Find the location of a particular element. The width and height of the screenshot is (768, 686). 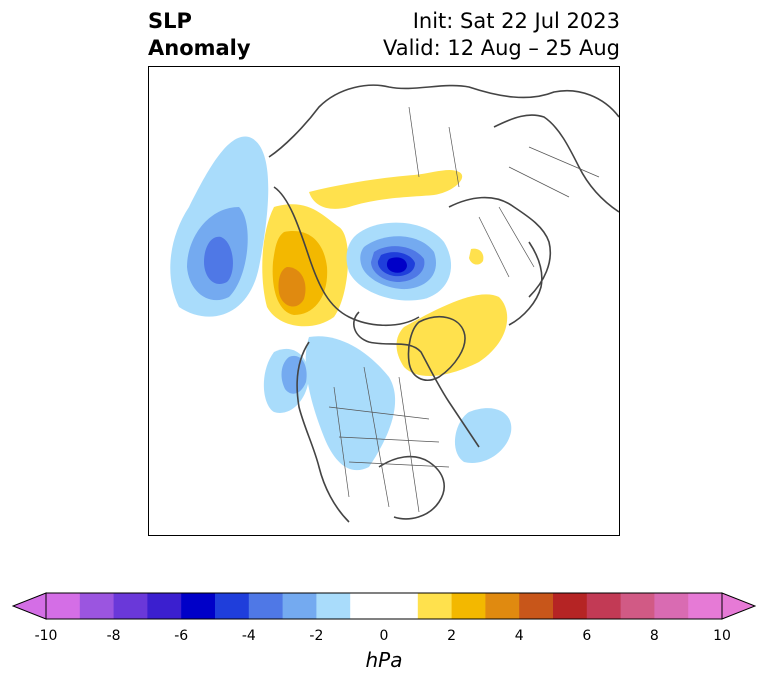

title-variable: SLP is located at coordinates (170, 21).